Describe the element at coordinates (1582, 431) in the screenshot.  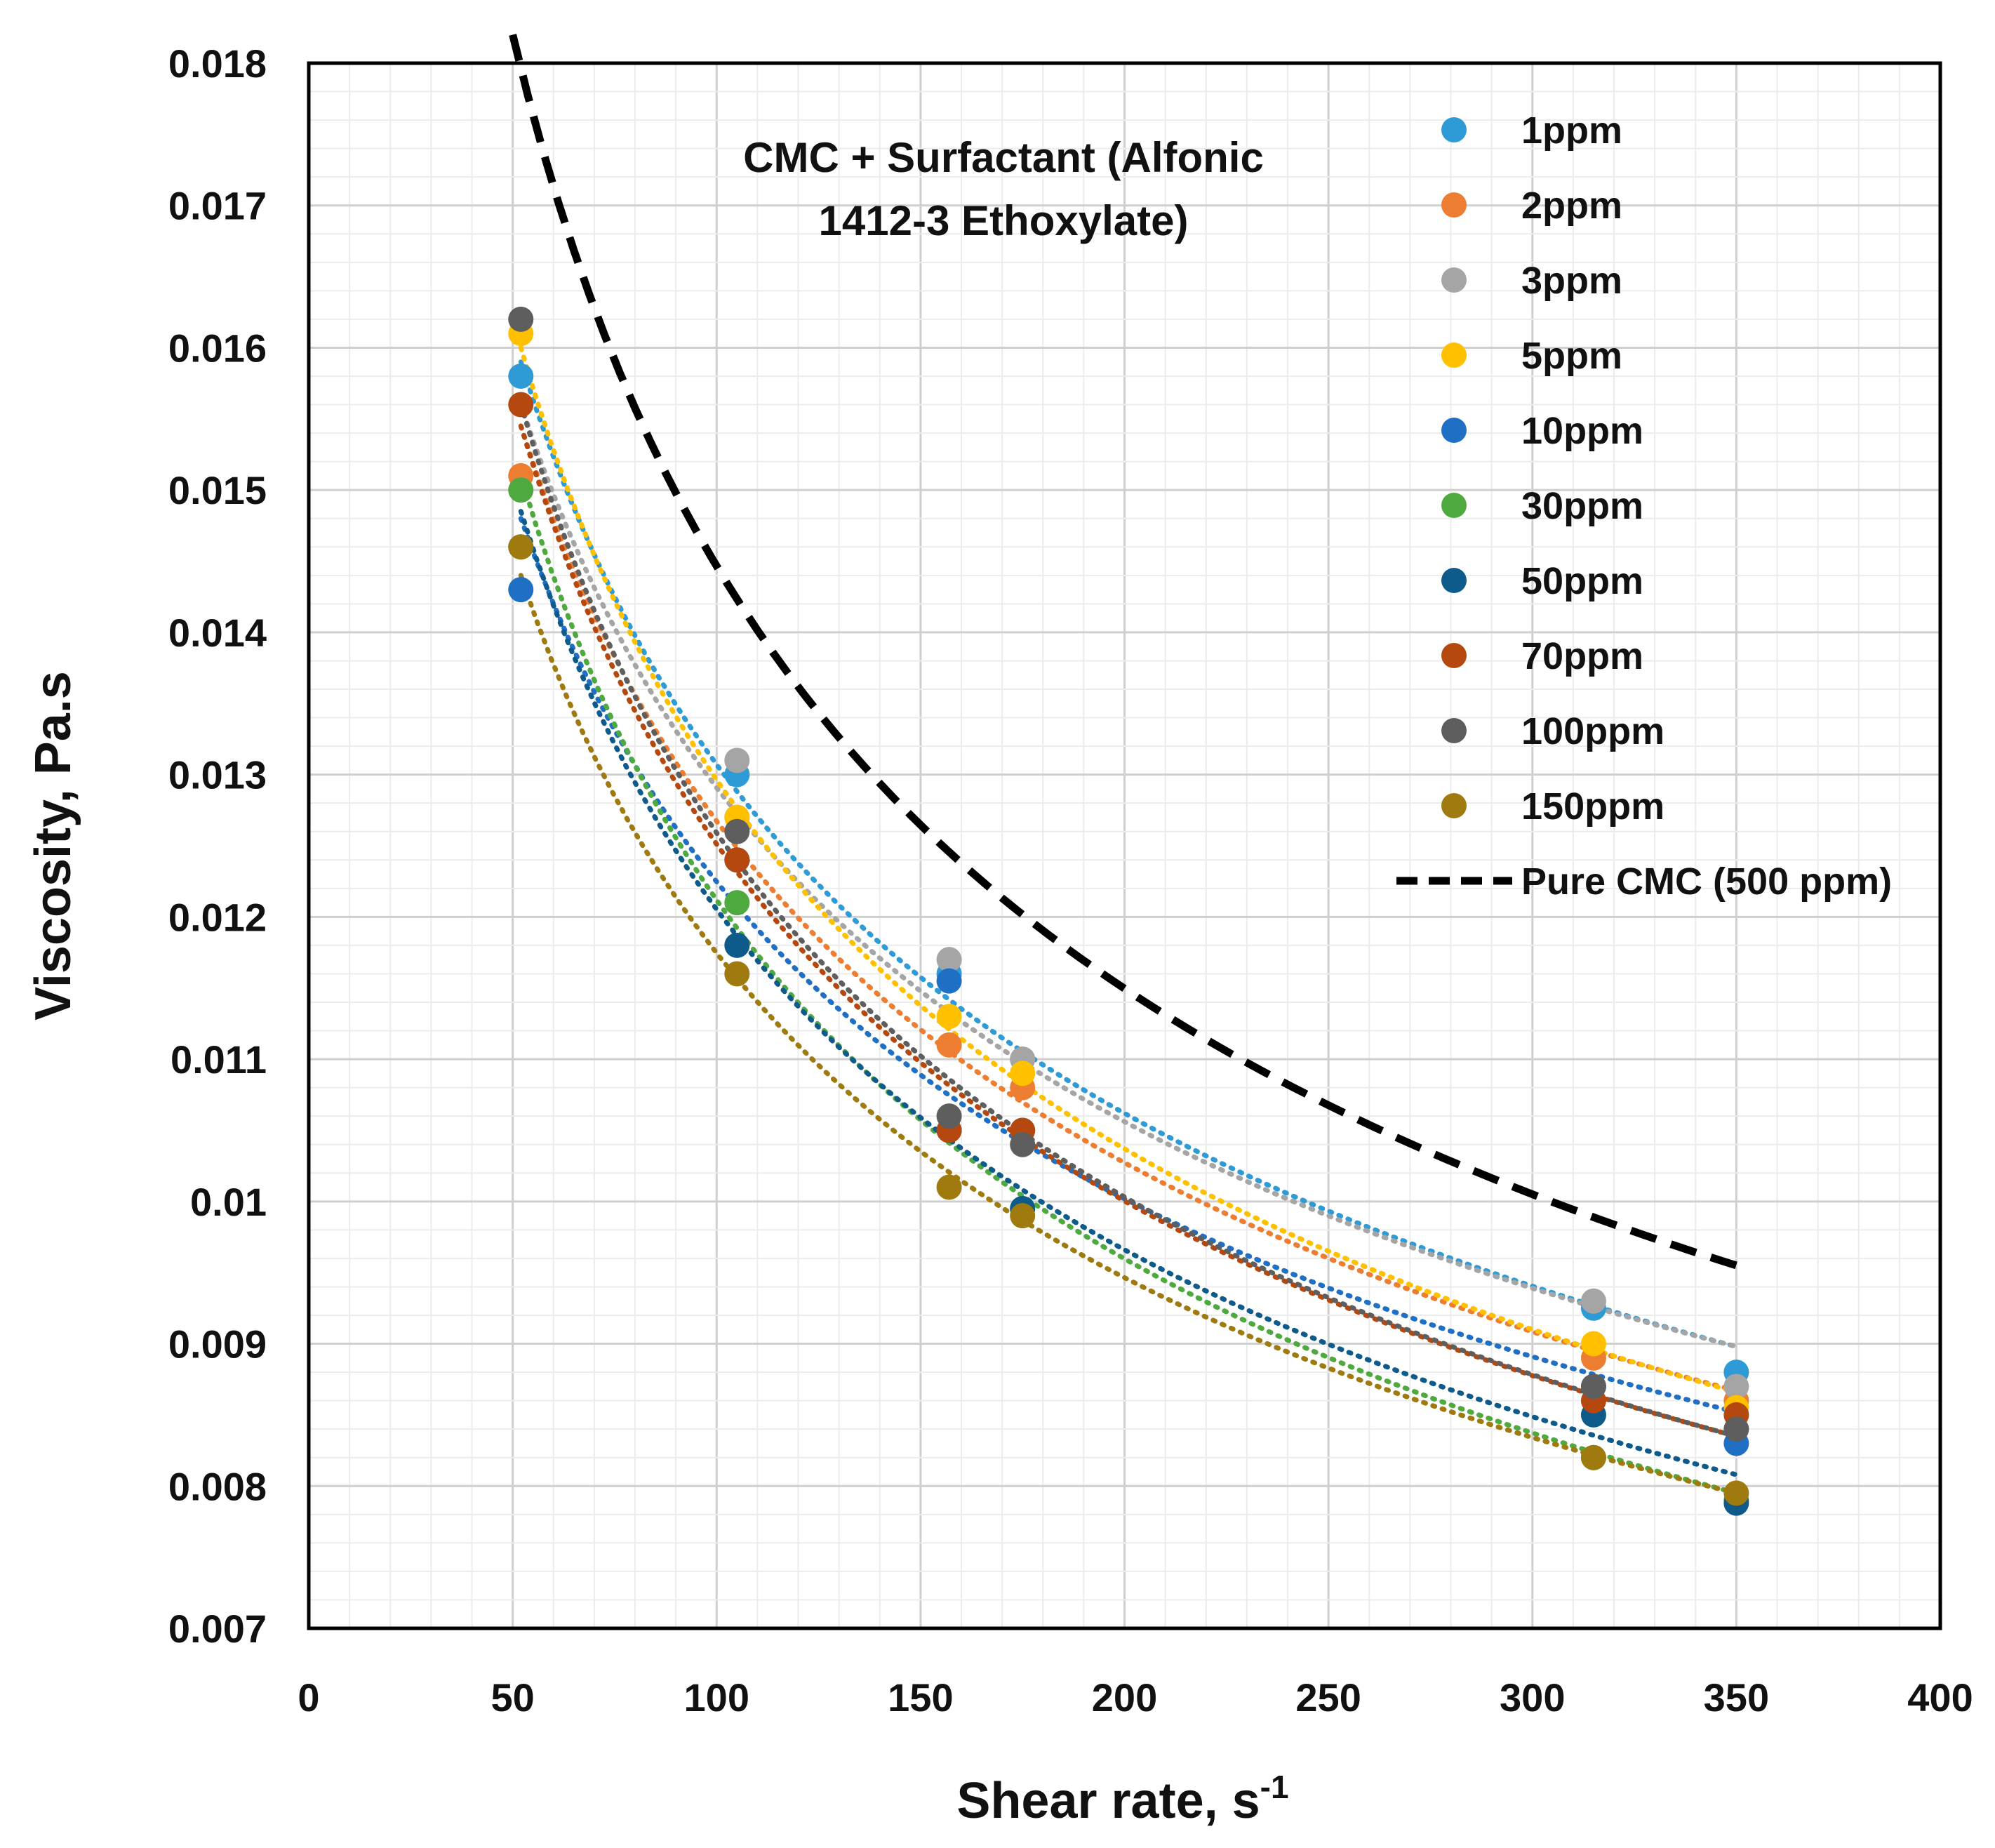
I see `legend-label: 10ppm` at that location.